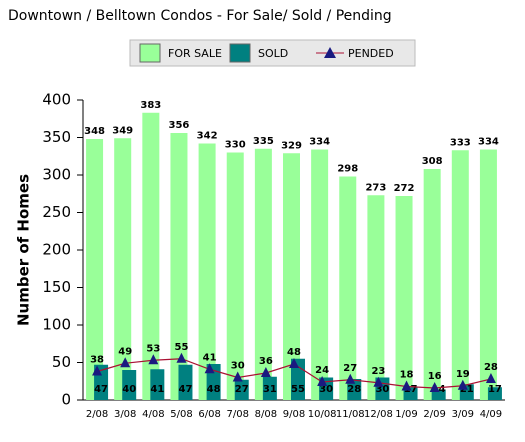 The width and height of the screenshot is (525, 442). I want to click on value-label: 48, so click(294, 352).